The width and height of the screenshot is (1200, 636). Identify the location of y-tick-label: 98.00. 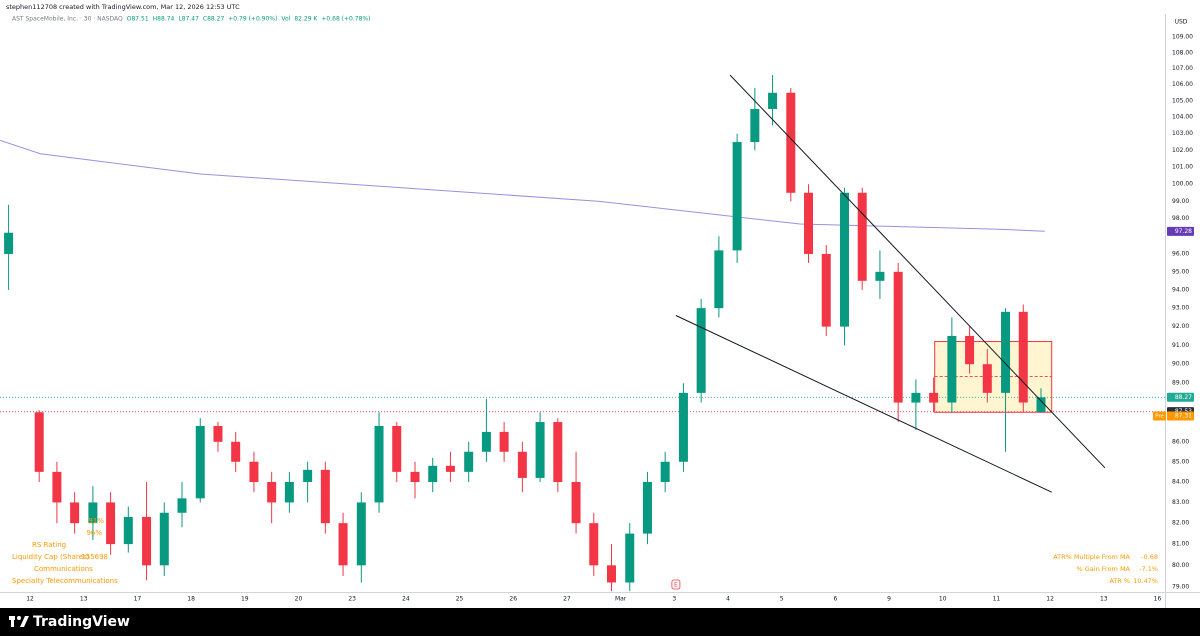
(1180, 218).